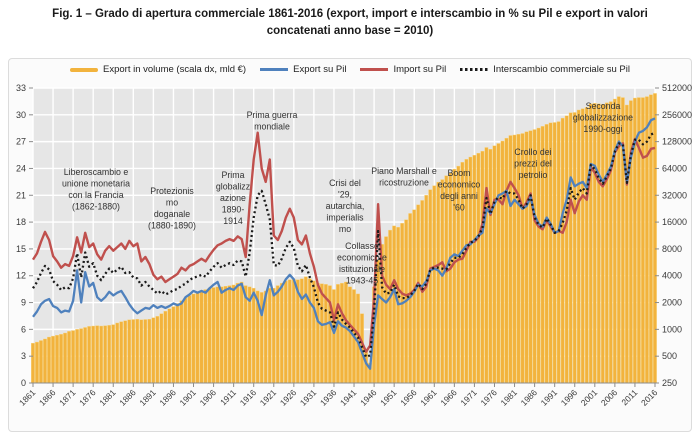  Describe the element at coordinates (362, 263) in the screenshot. I see `annotation-label: Collasso economico e istituzionale 1943-45` at that location.